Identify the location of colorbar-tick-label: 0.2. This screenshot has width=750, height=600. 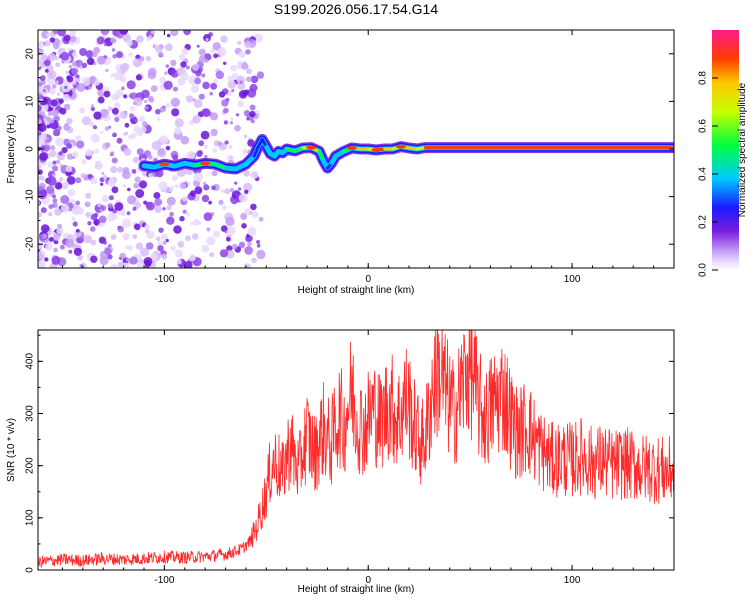
(703, 222).